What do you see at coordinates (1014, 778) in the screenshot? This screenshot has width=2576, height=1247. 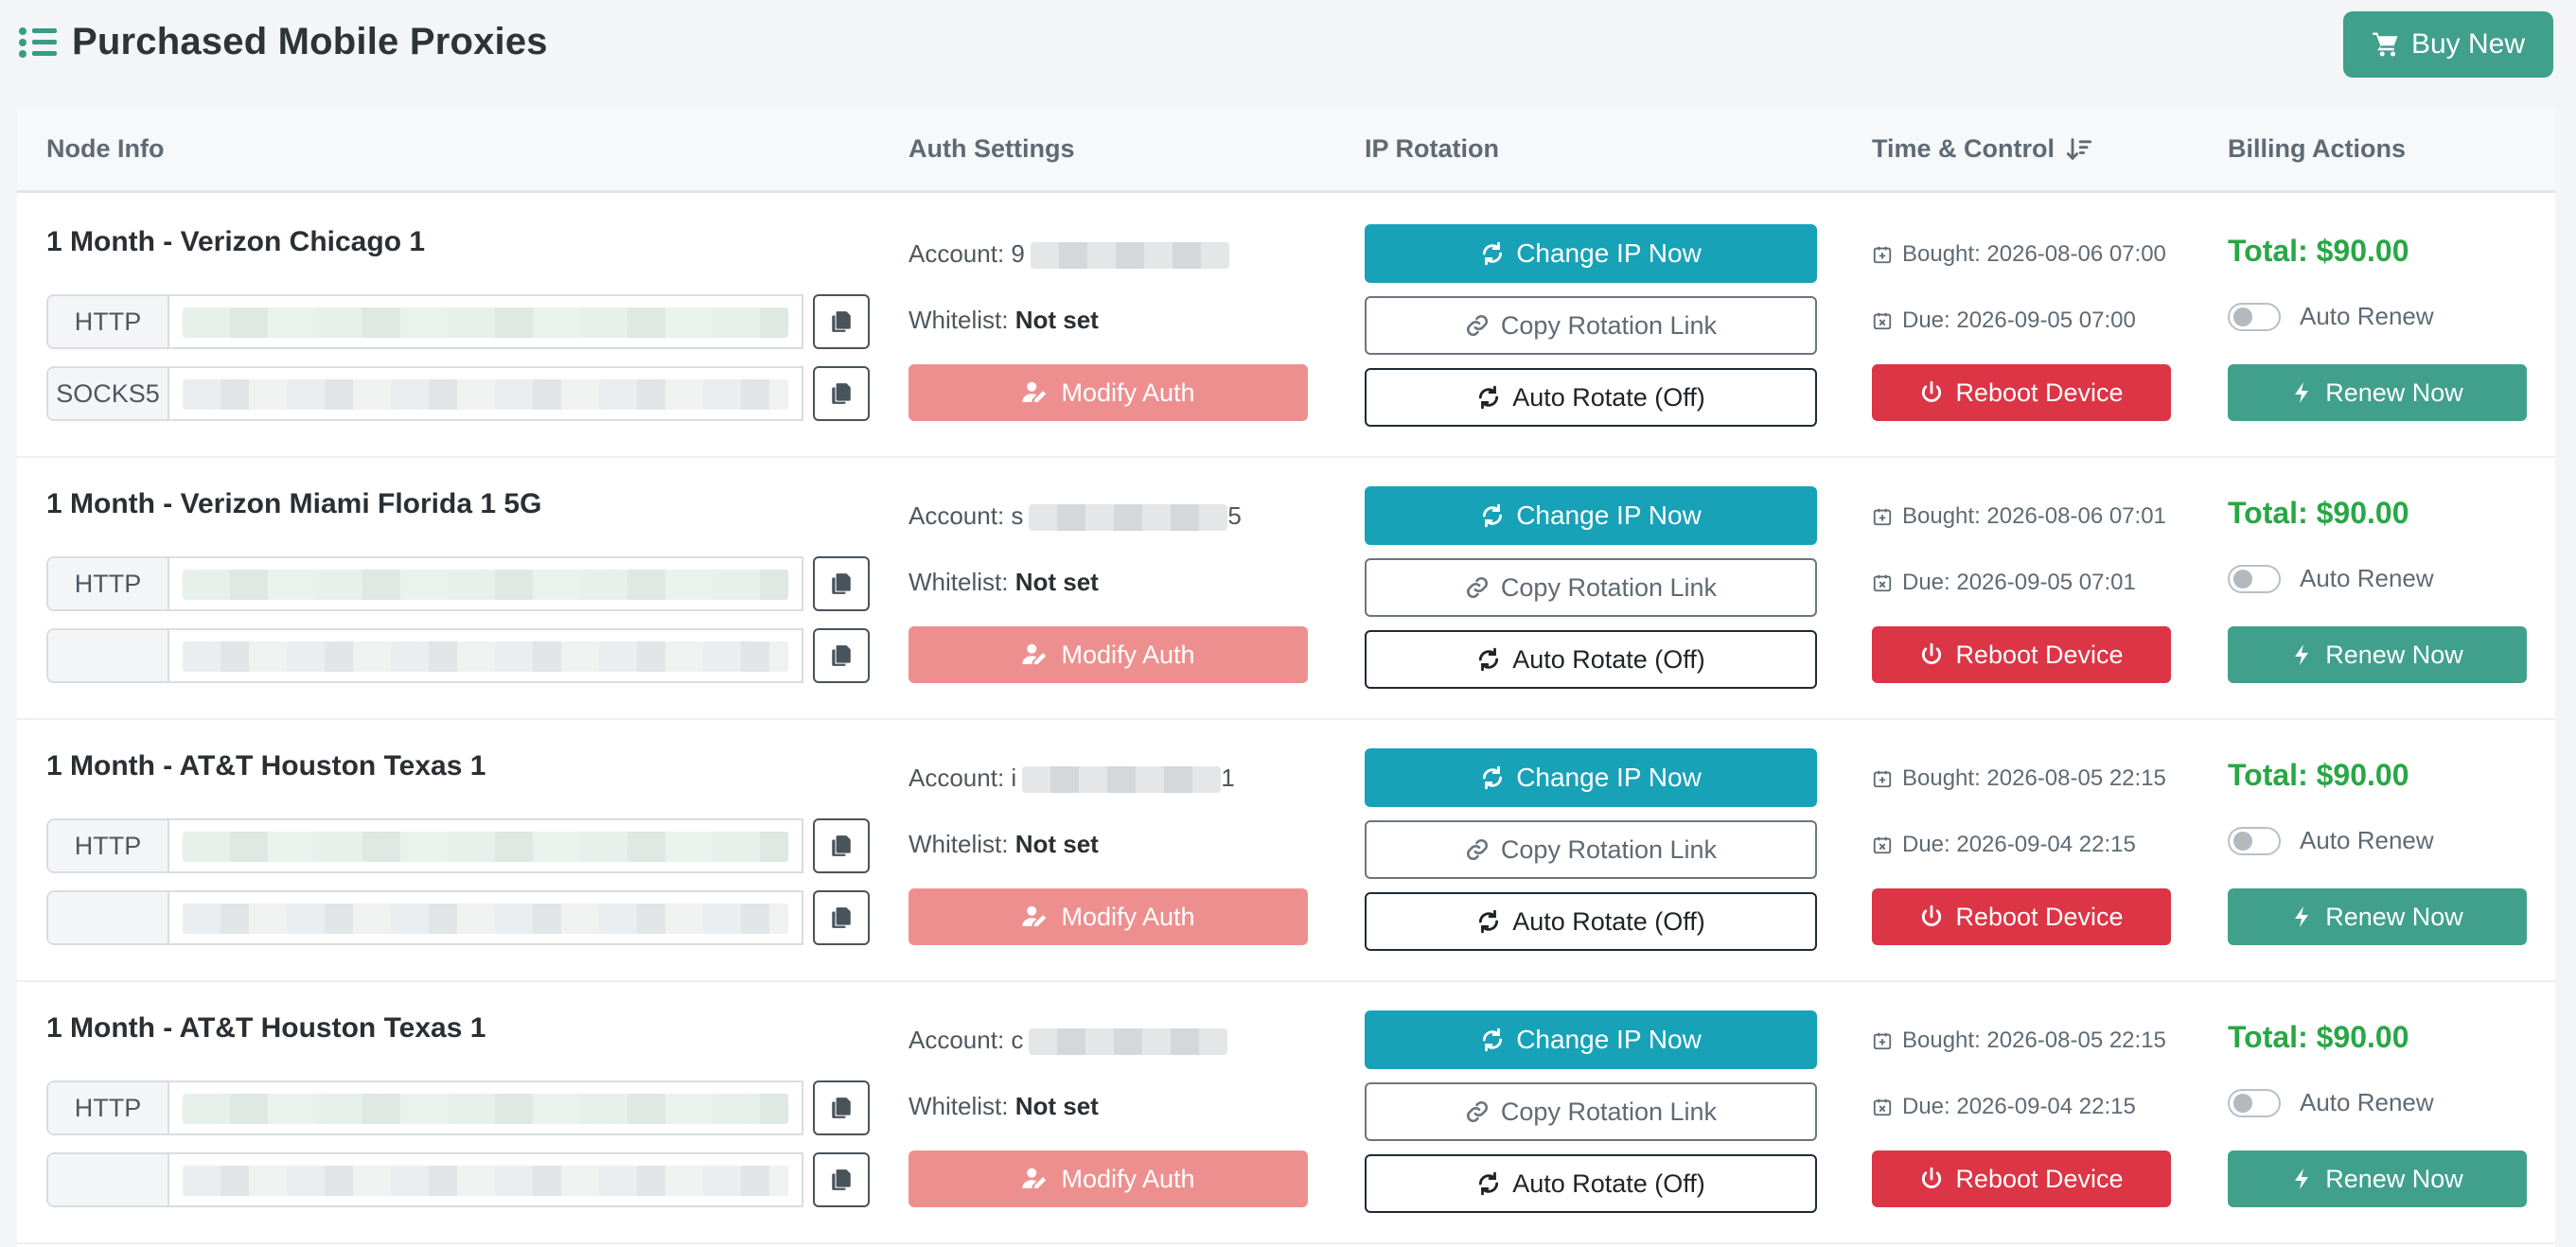 I see `account-value-prefix: i` at bounding box center [1014, 778].